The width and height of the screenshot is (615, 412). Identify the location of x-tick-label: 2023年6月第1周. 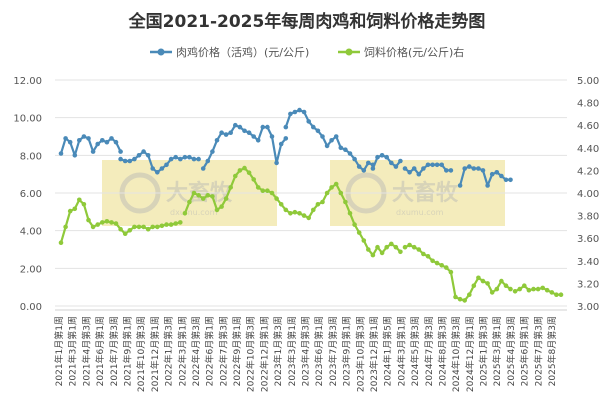
(319, 351).